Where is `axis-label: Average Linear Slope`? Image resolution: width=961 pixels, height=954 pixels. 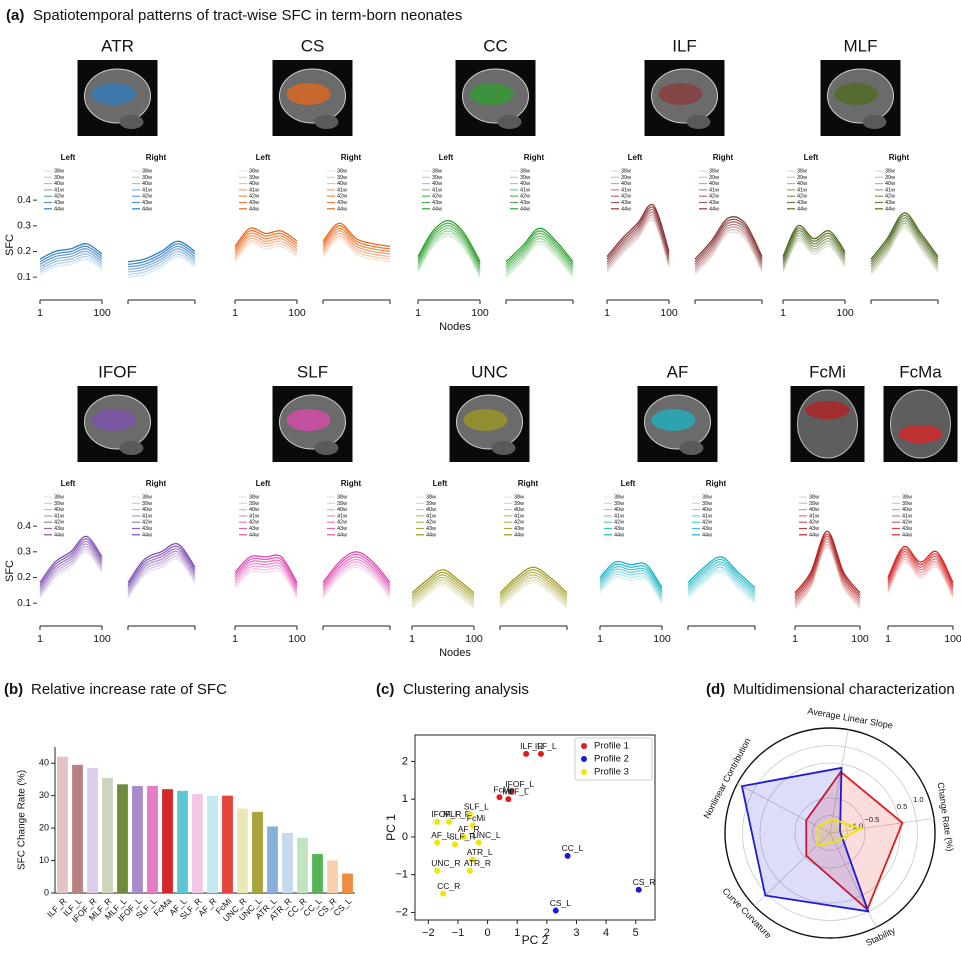 axis-label: Average Linear Slope is located at coordinates (850, 718).